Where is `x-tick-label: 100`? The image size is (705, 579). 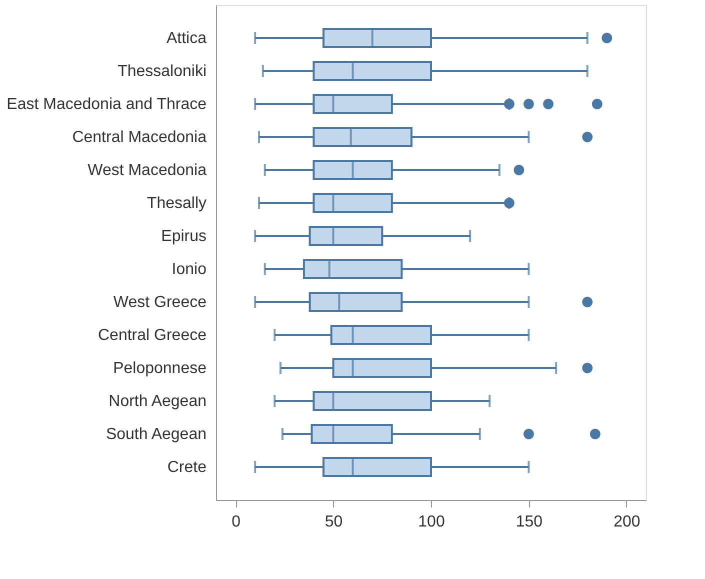
x-tick-label: 100 is located at coordinates (431, 522).